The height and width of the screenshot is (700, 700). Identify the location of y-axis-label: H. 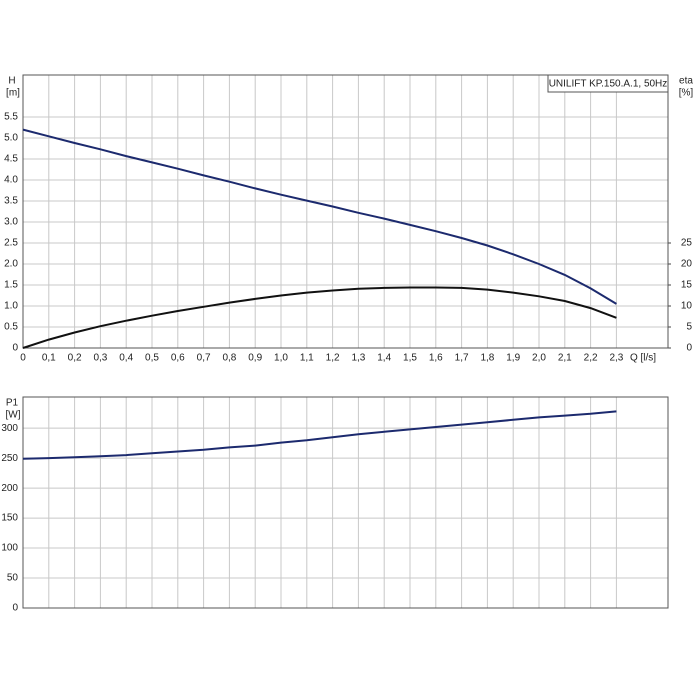
(11, 81).